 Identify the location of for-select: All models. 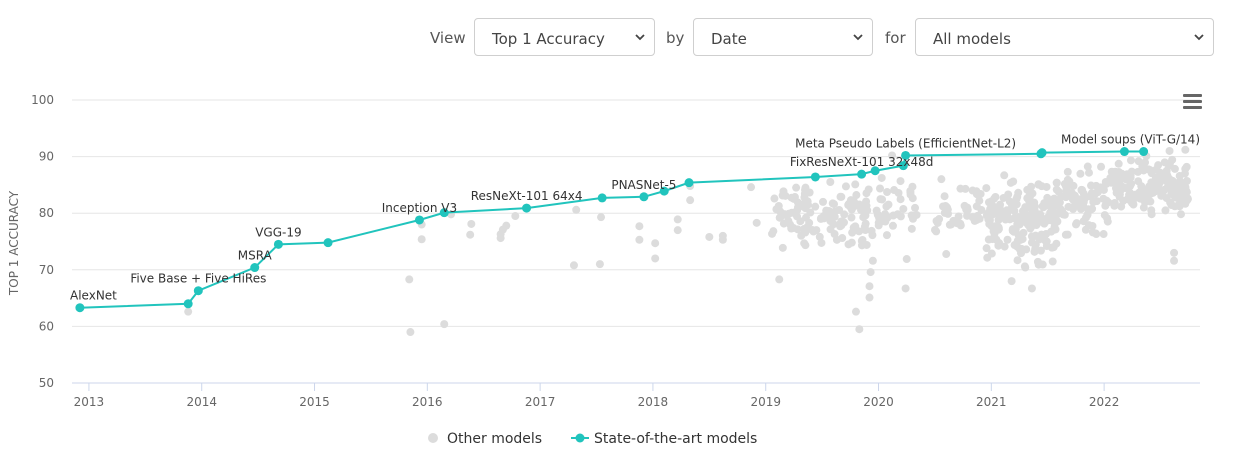
(1064, 37).